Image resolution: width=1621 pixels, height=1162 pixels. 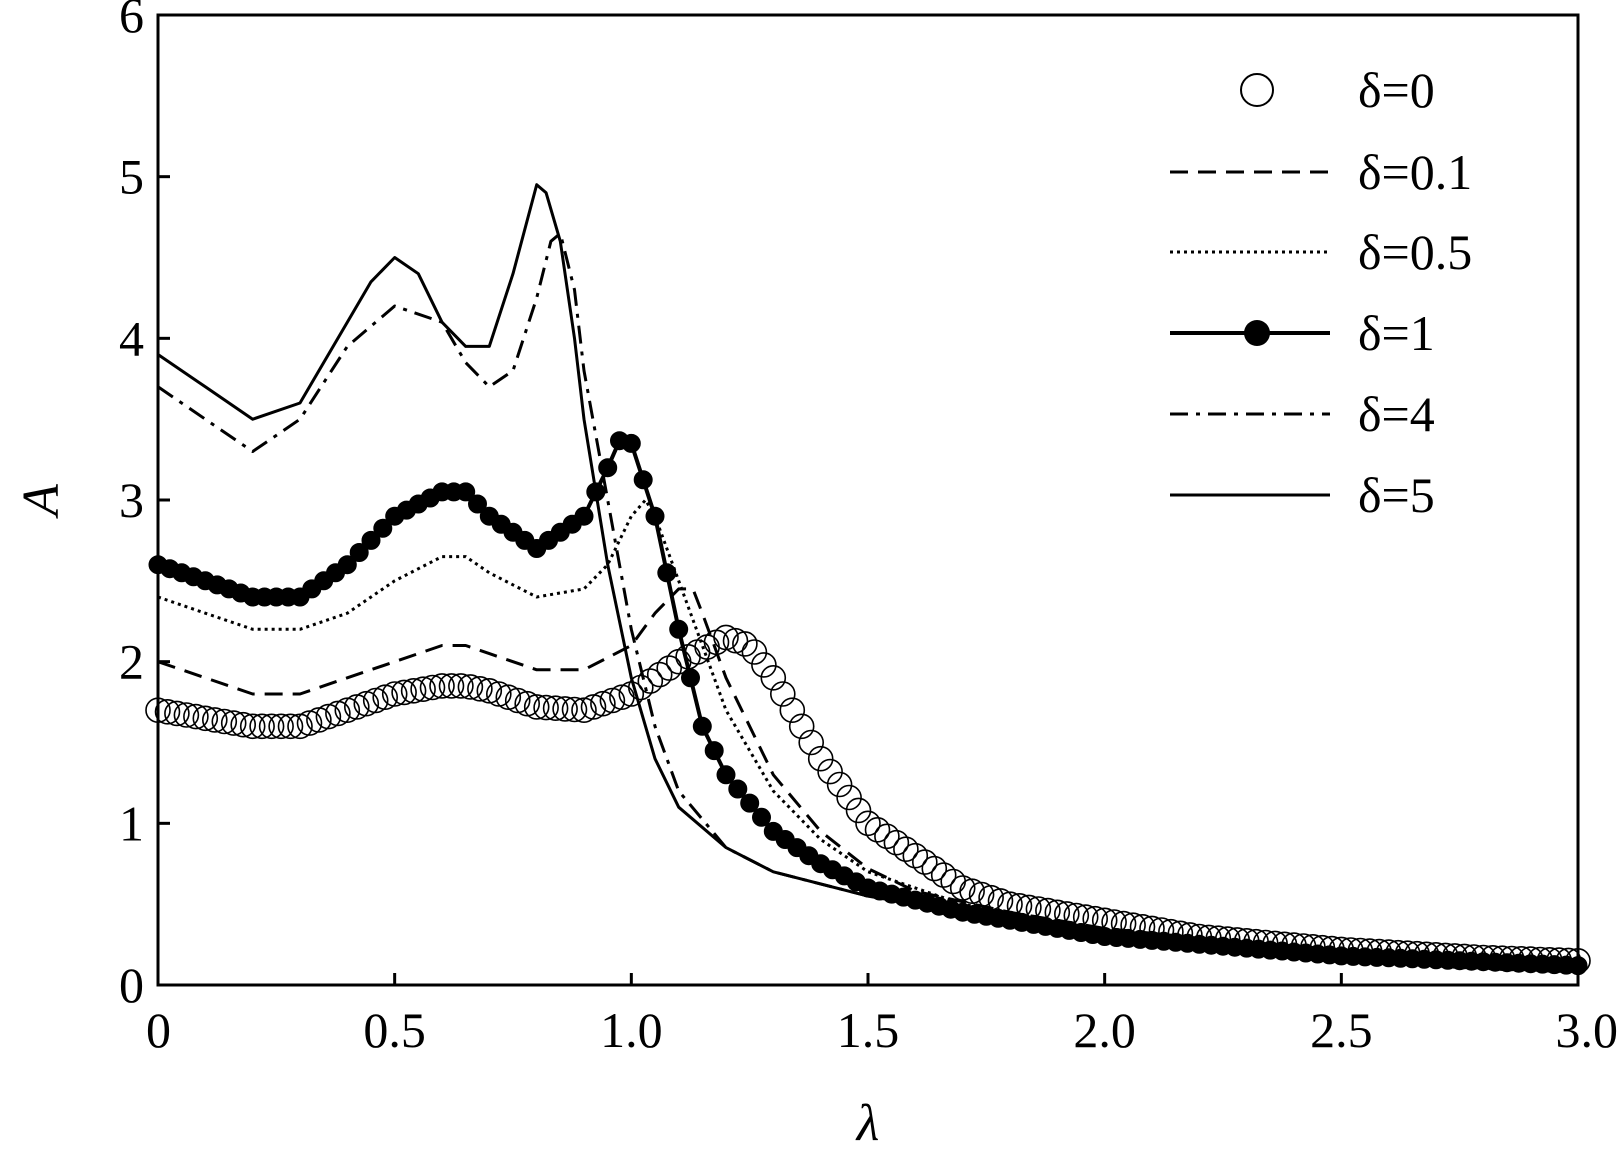 I want to click on y-tick-label: 0, so click(x=131, y=985).